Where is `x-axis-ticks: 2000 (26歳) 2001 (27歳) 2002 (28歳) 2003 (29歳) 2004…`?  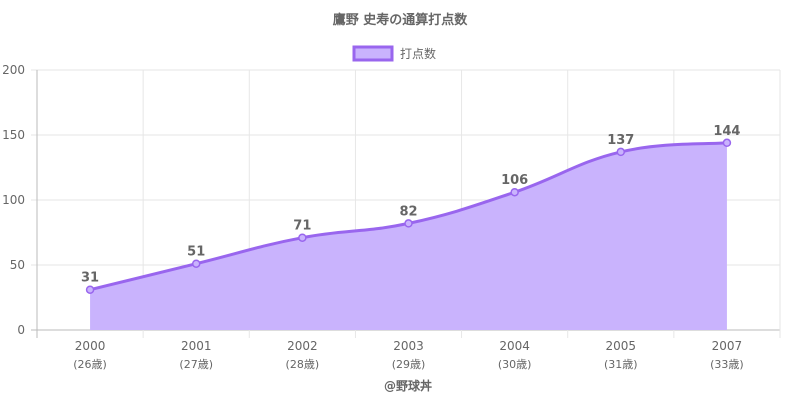 x-axis-ticks: 2000 (26歳) 2001 (27歳) 2002 (28歳) 2003 (29歳) 2004… is located at coordinates (408, 355).